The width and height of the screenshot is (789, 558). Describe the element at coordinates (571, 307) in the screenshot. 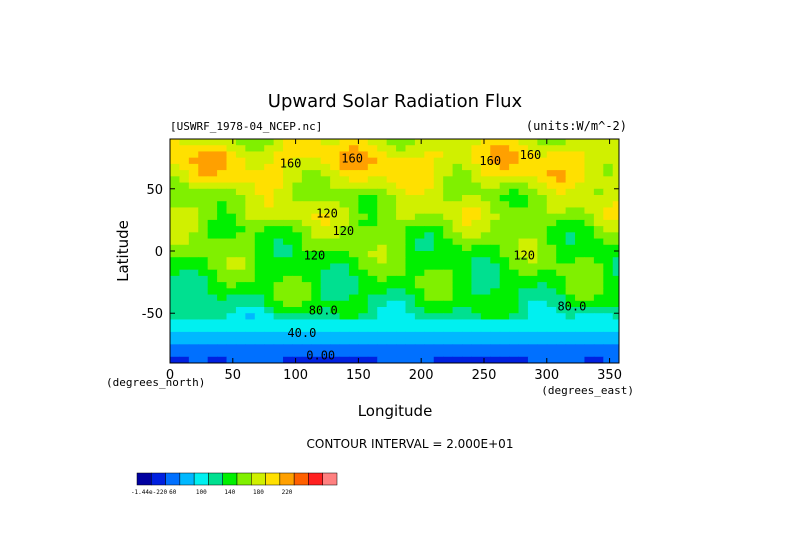

I see `contour-label: 80.0` at that location.